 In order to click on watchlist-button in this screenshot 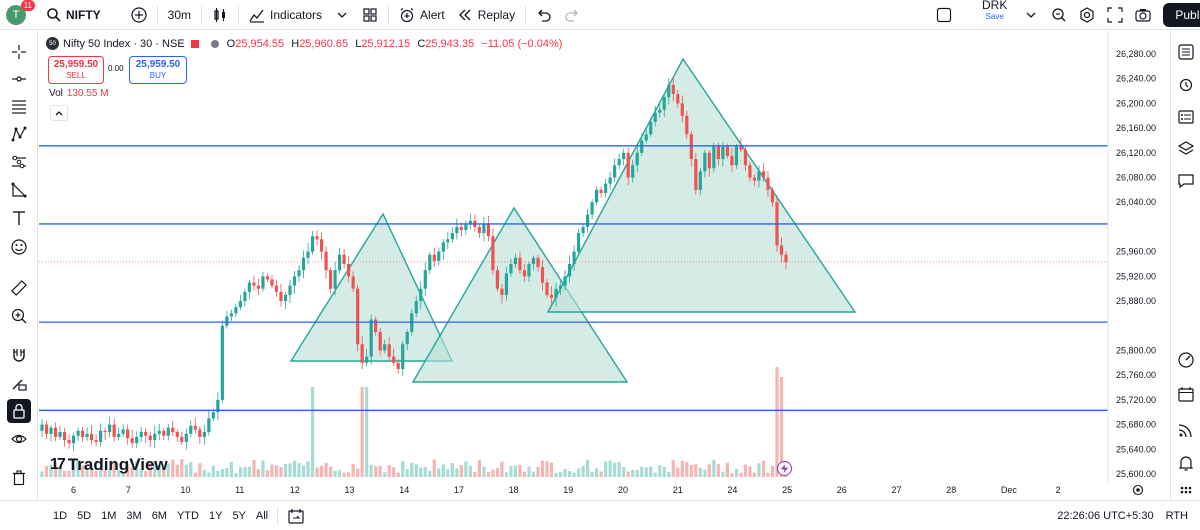, I will do `click(1186, 52)`.